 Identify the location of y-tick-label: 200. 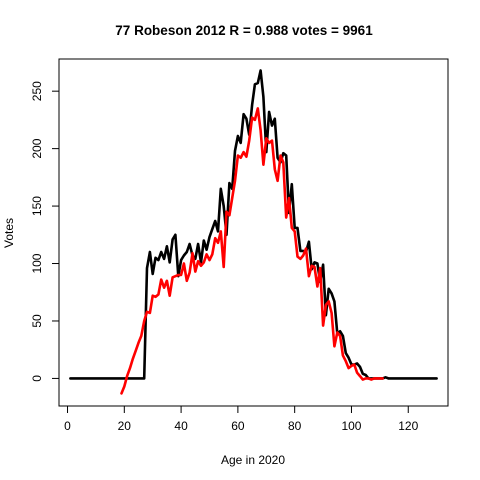
(37, 148).